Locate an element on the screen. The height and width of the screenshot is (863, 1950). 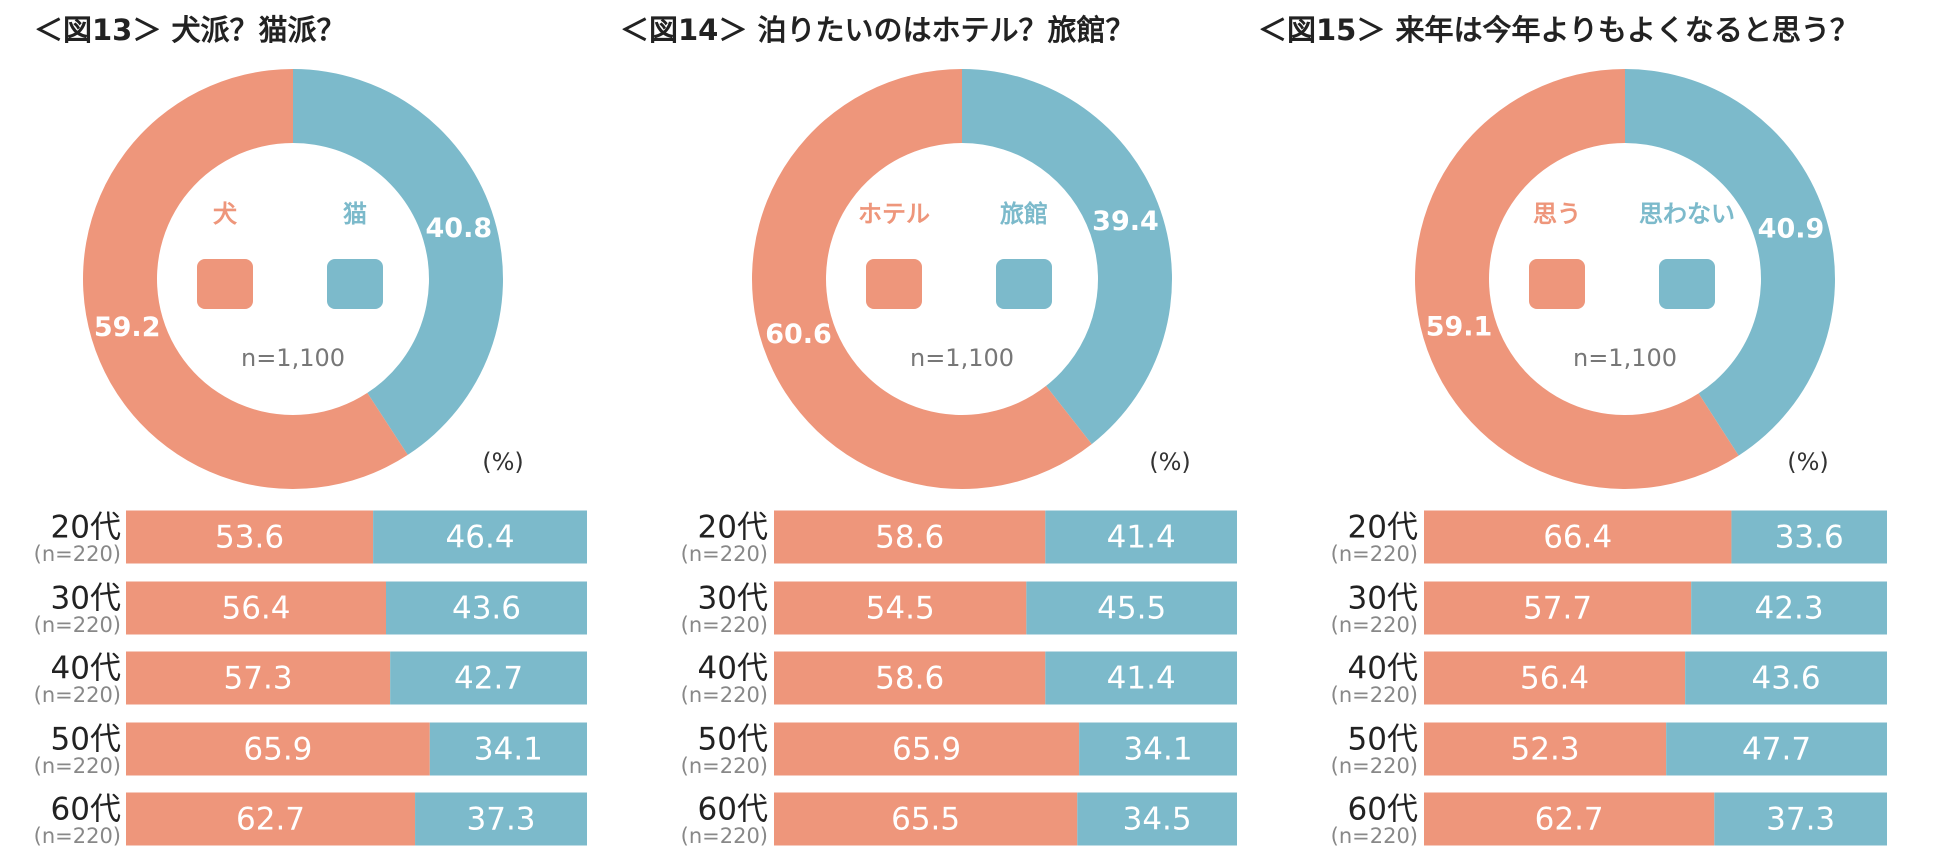
chart-title: ＜図13＞ 犬派？猫派？ is located at coordinates (189, 30).